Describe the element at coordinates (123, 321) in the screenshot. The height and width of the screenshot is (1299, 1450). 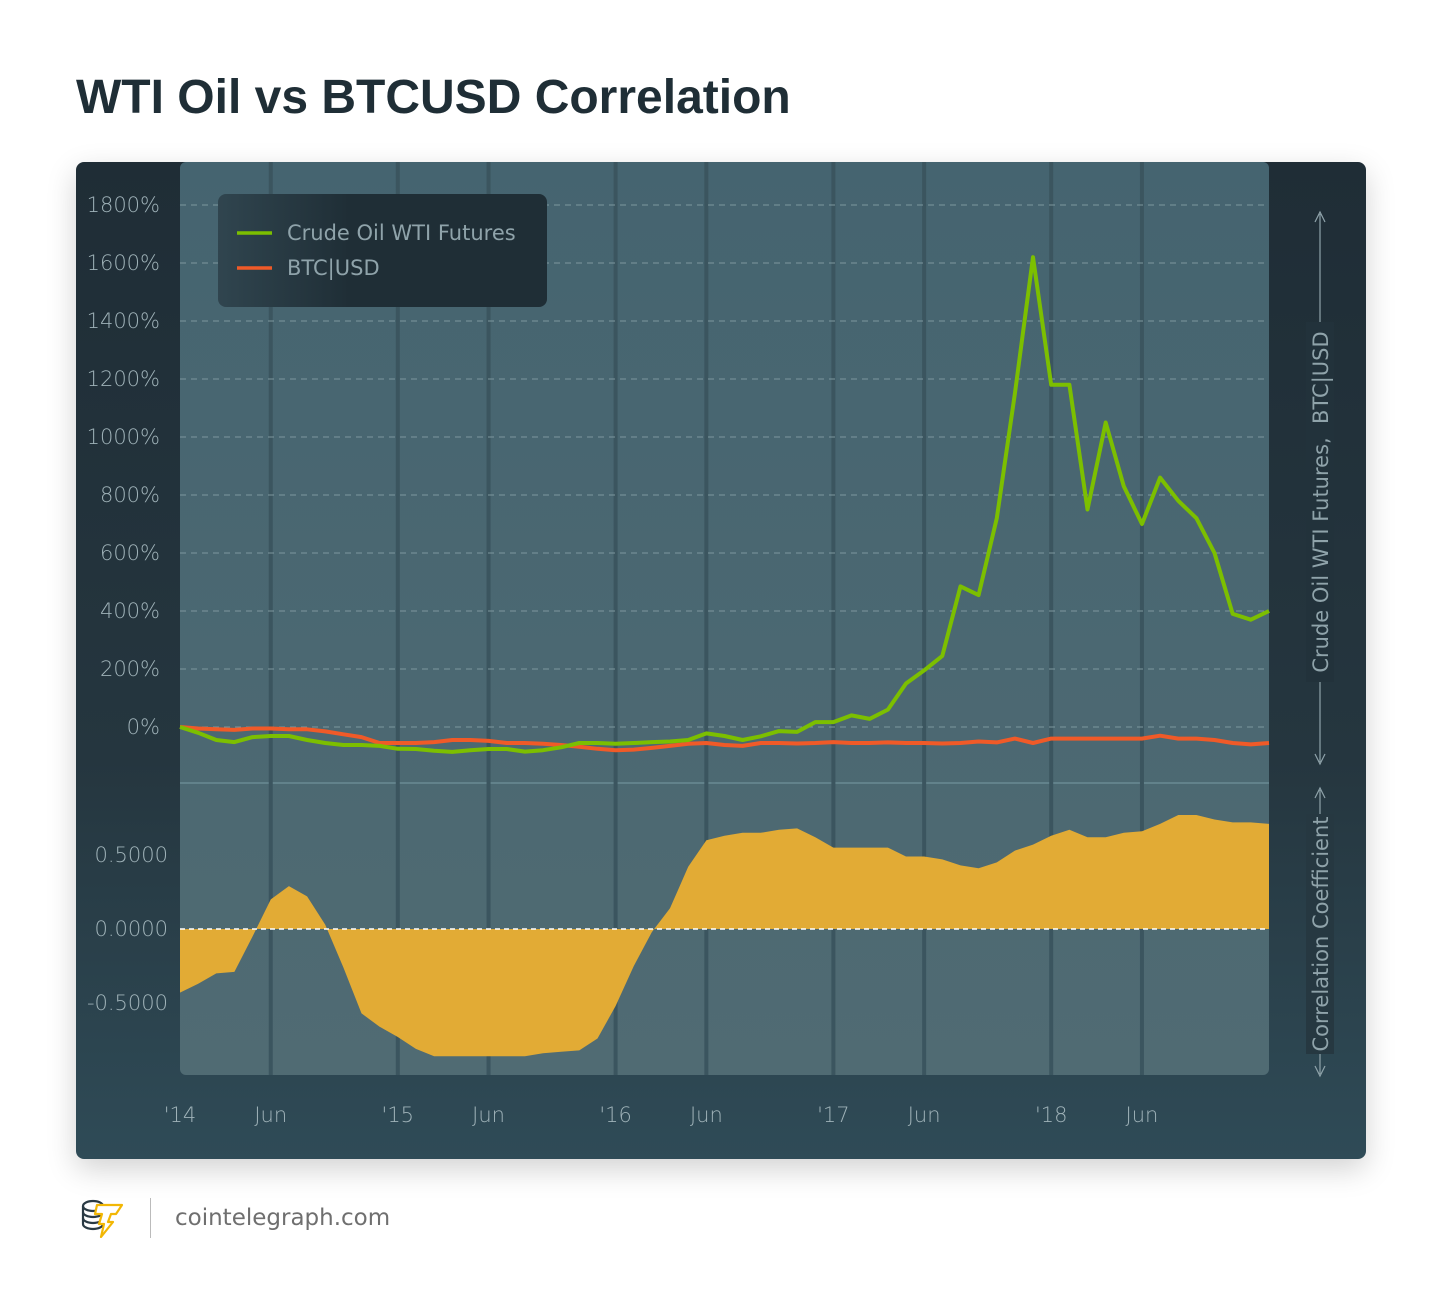
I see `y-tick-label: 1400%` at that location.